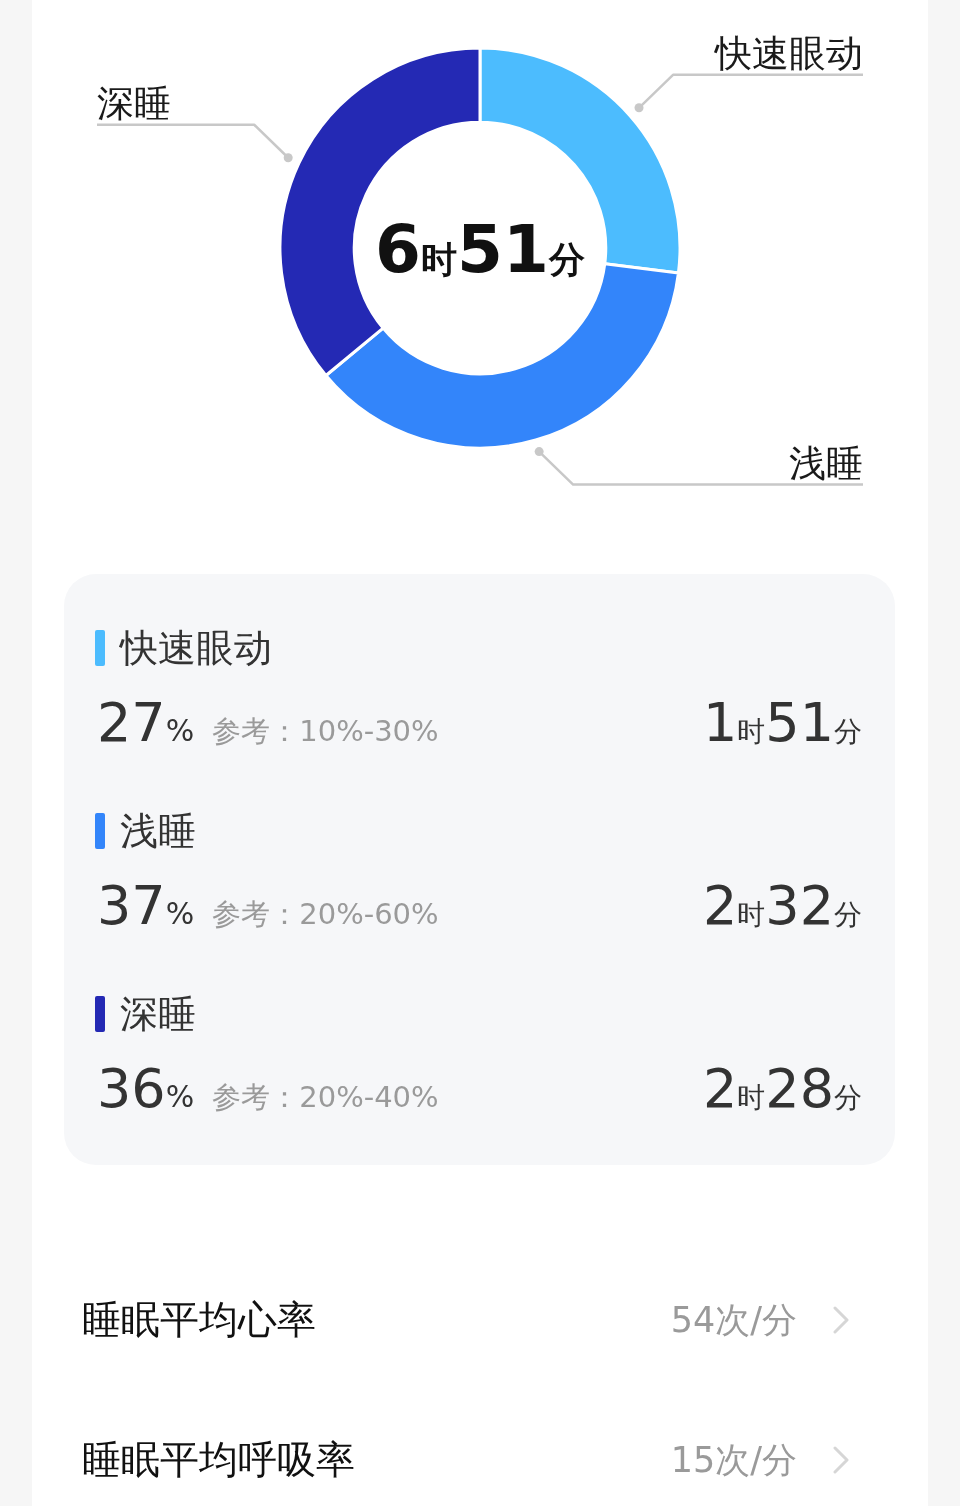  What do you see at coordinates (134, 103) in the screenshot?
I see `slice-label: 深睡` at bounding box center [134, 103].